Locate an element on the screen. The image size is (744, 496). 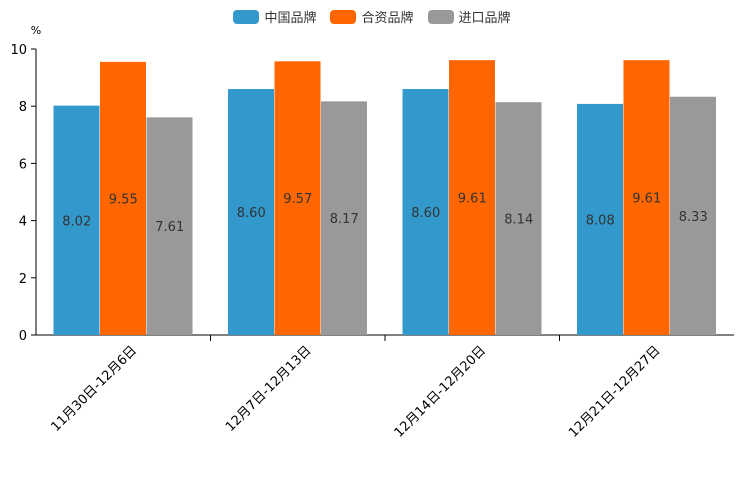
bar-value-label: 8.33 is located at coordinates (693, 217).